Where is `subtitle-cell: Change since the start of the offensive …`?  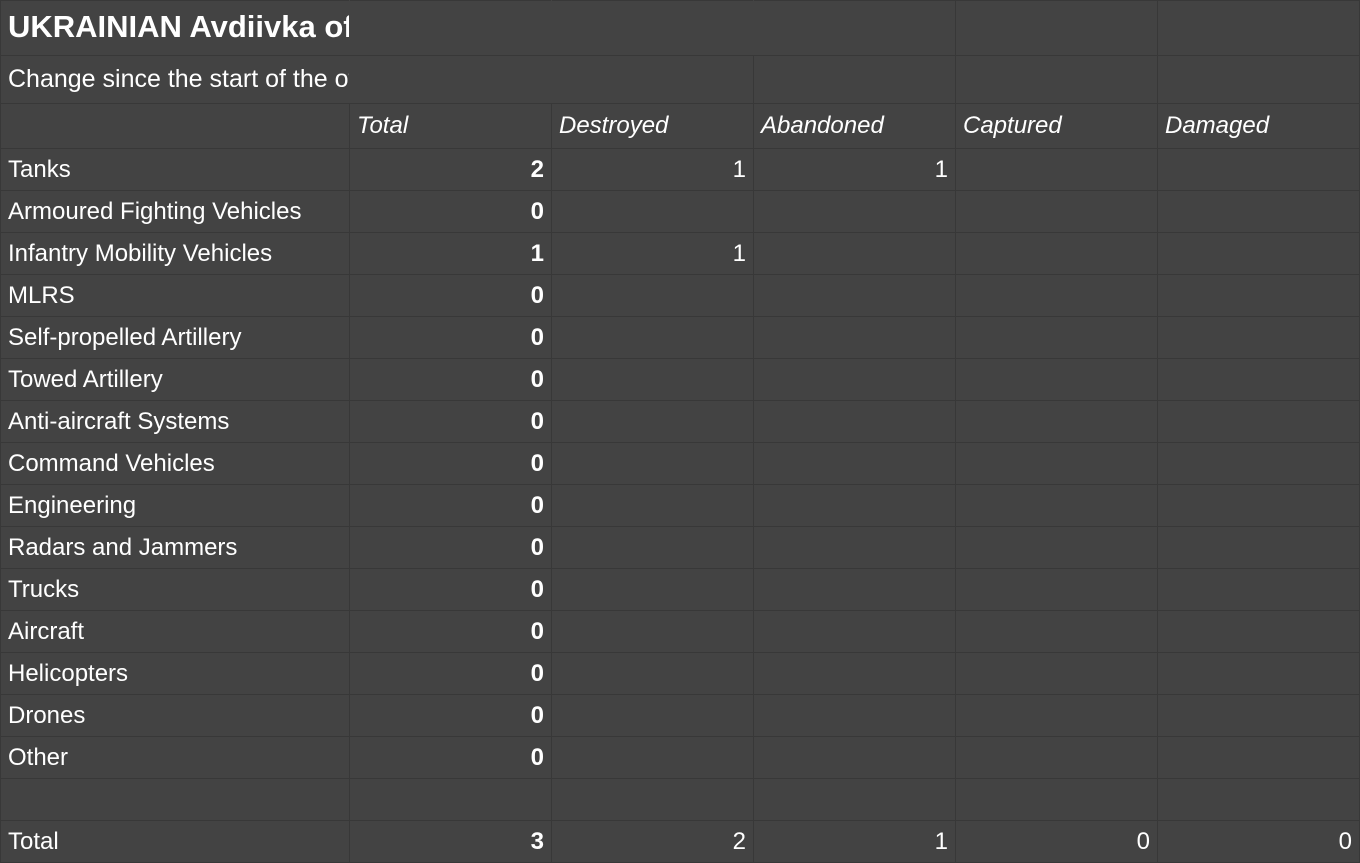 subtitle-cell: Change since the start of the offensive … is located at coordinates (175, 79).